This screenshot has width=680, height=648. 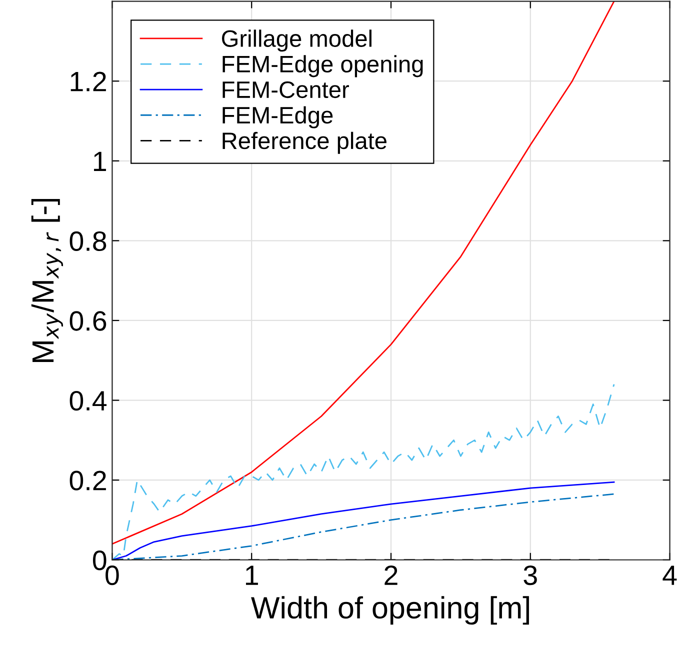 I want to click on y-tick-label: 0, so click(x=99, y=560).